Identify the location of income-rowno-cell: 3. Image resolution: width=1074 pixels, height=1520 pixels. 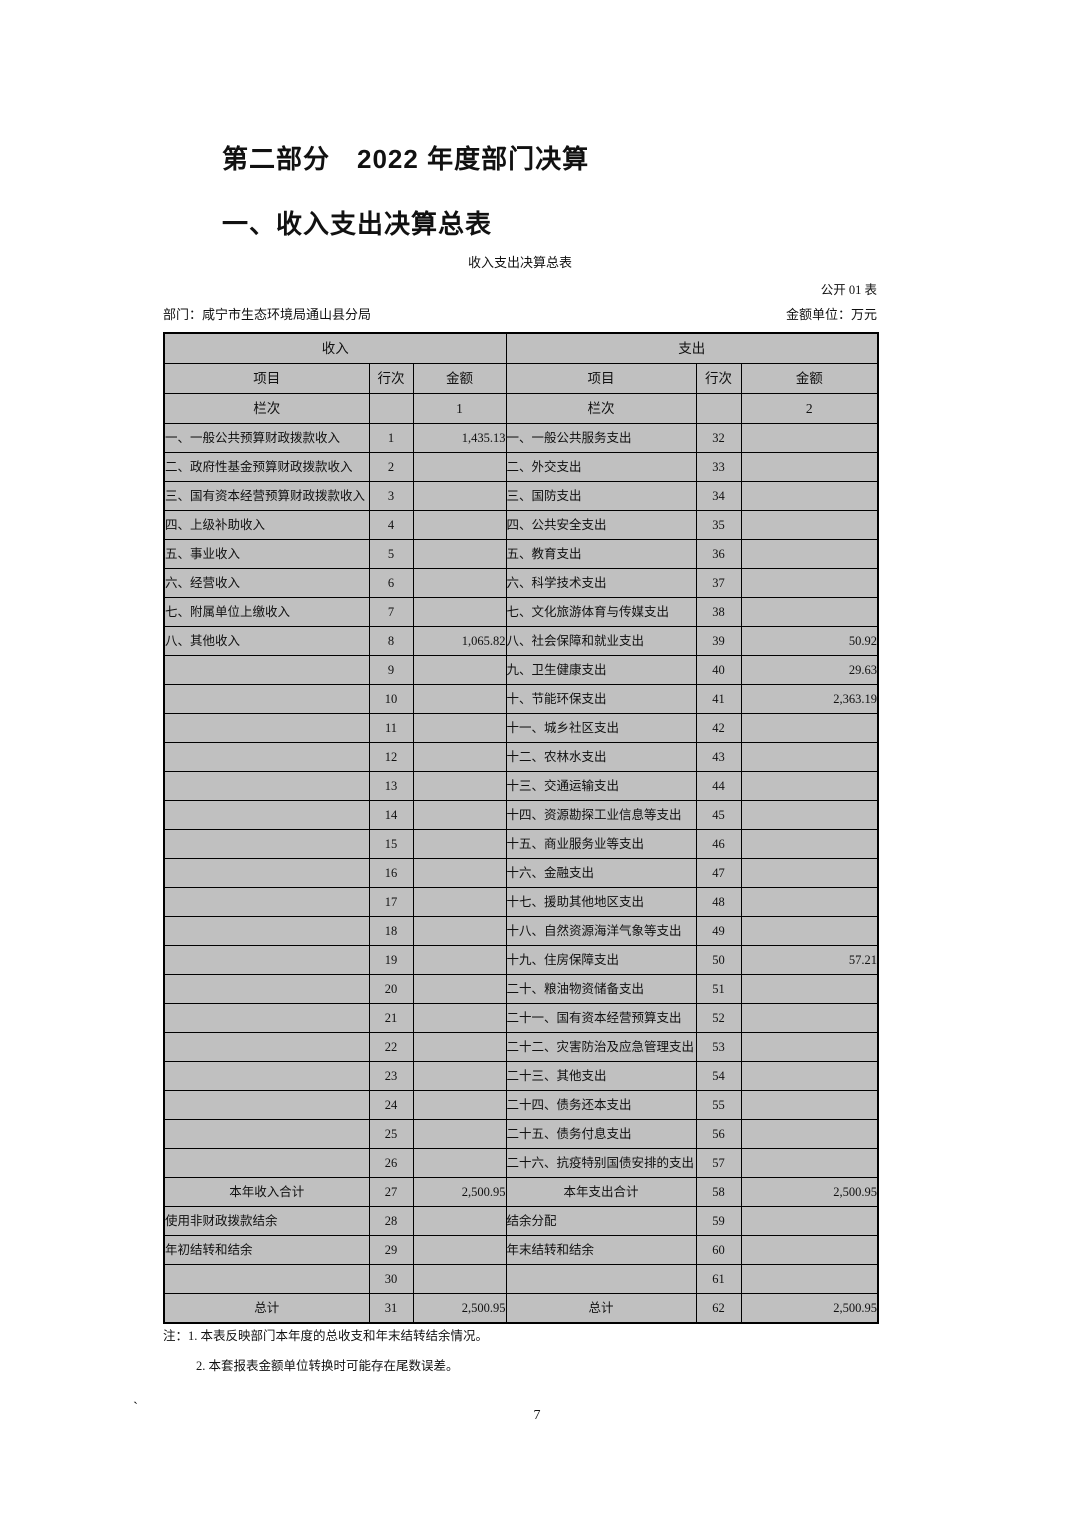
(391, 496).